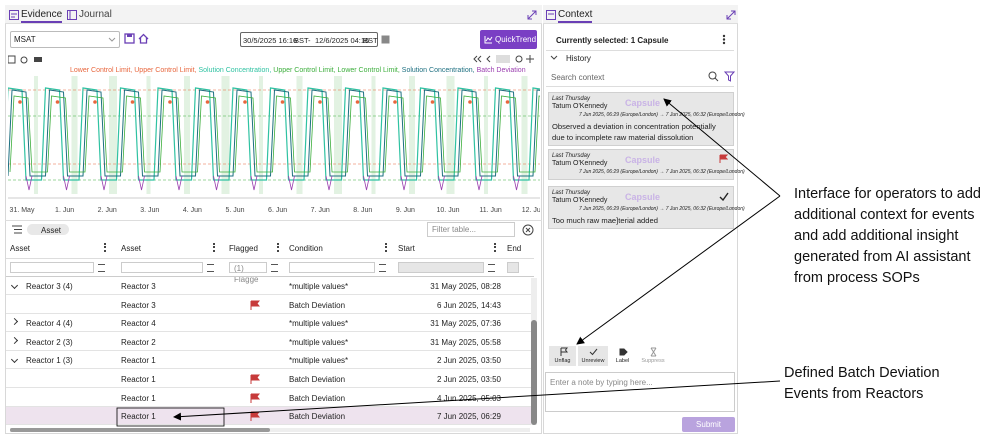  I want to click on group-label: Reactor 3 (4), so click(49, 286).